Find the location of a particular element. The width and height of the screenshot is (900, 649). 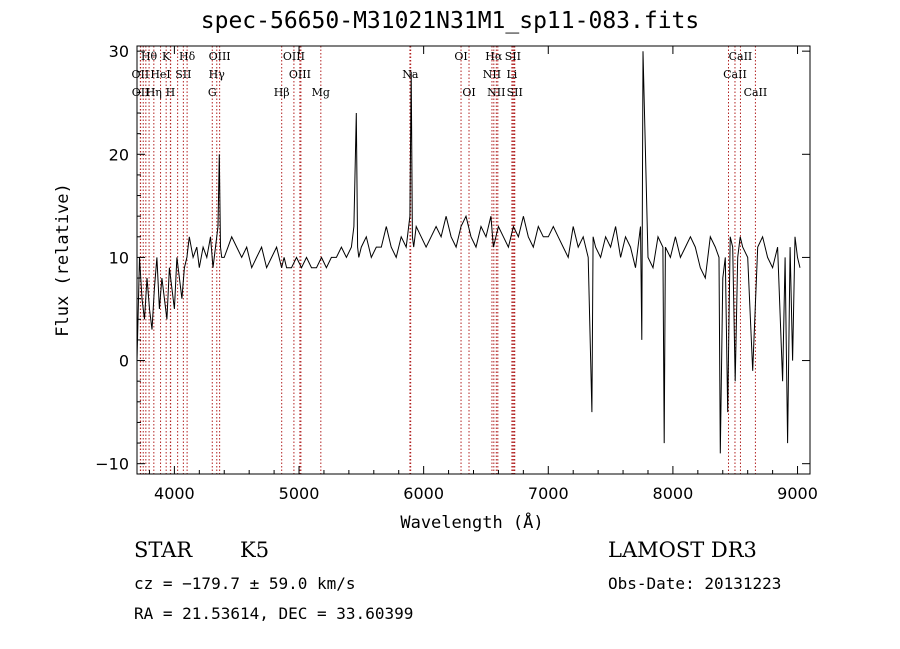

line-label: G is located at coordinates (212, 92).